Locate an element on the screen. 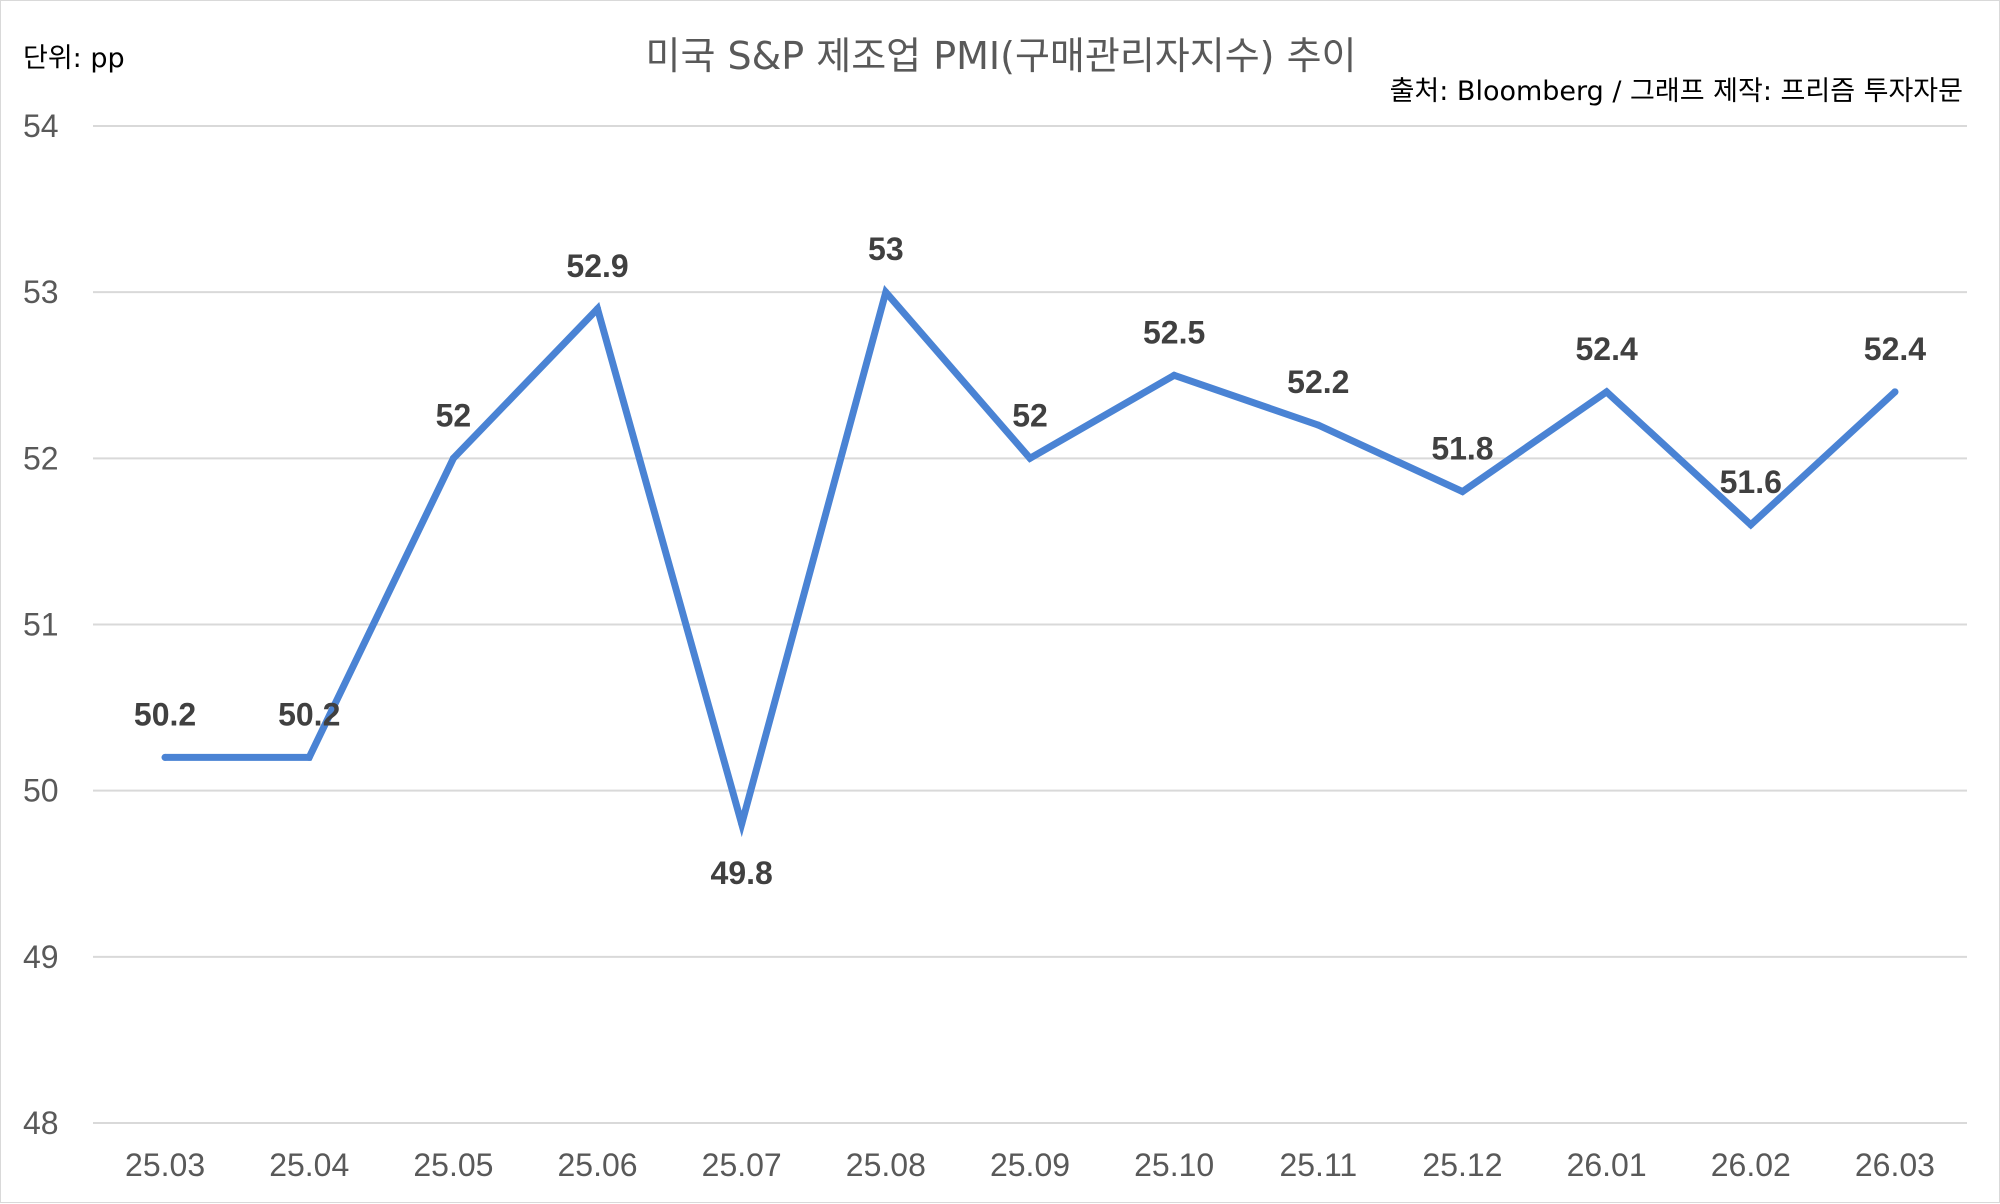 This screenshot has height=1204, width=2000. x-tick-label: 25.10 is located at coordinates (1174, 1165).